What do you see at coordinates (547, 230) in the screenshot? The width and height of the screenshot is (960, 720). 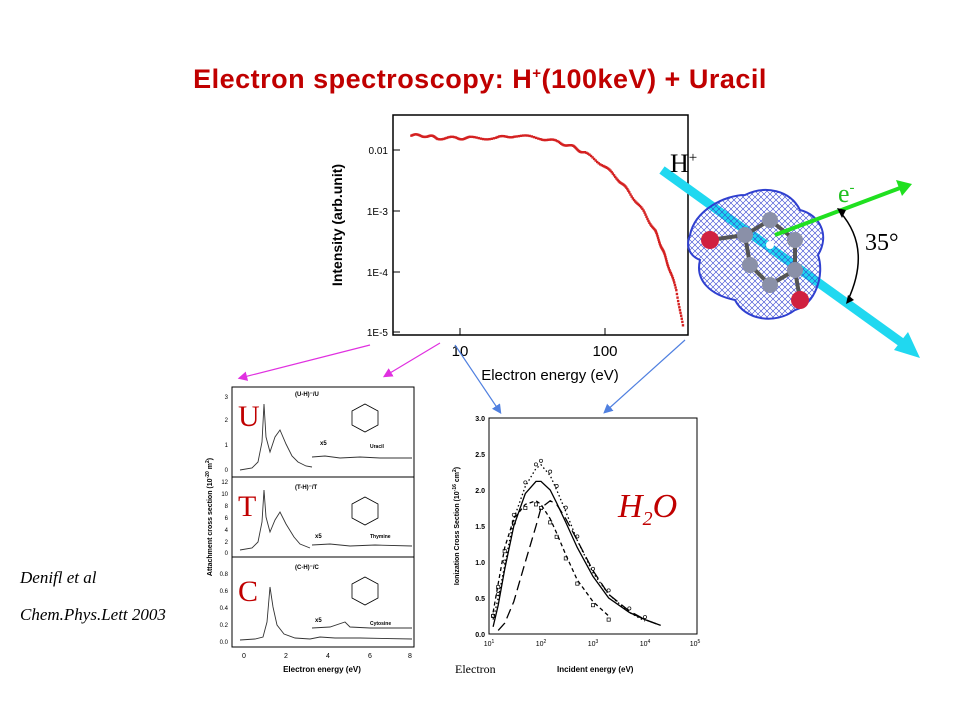 I see `main-chart-data-points` at bounding box center [547, 230].